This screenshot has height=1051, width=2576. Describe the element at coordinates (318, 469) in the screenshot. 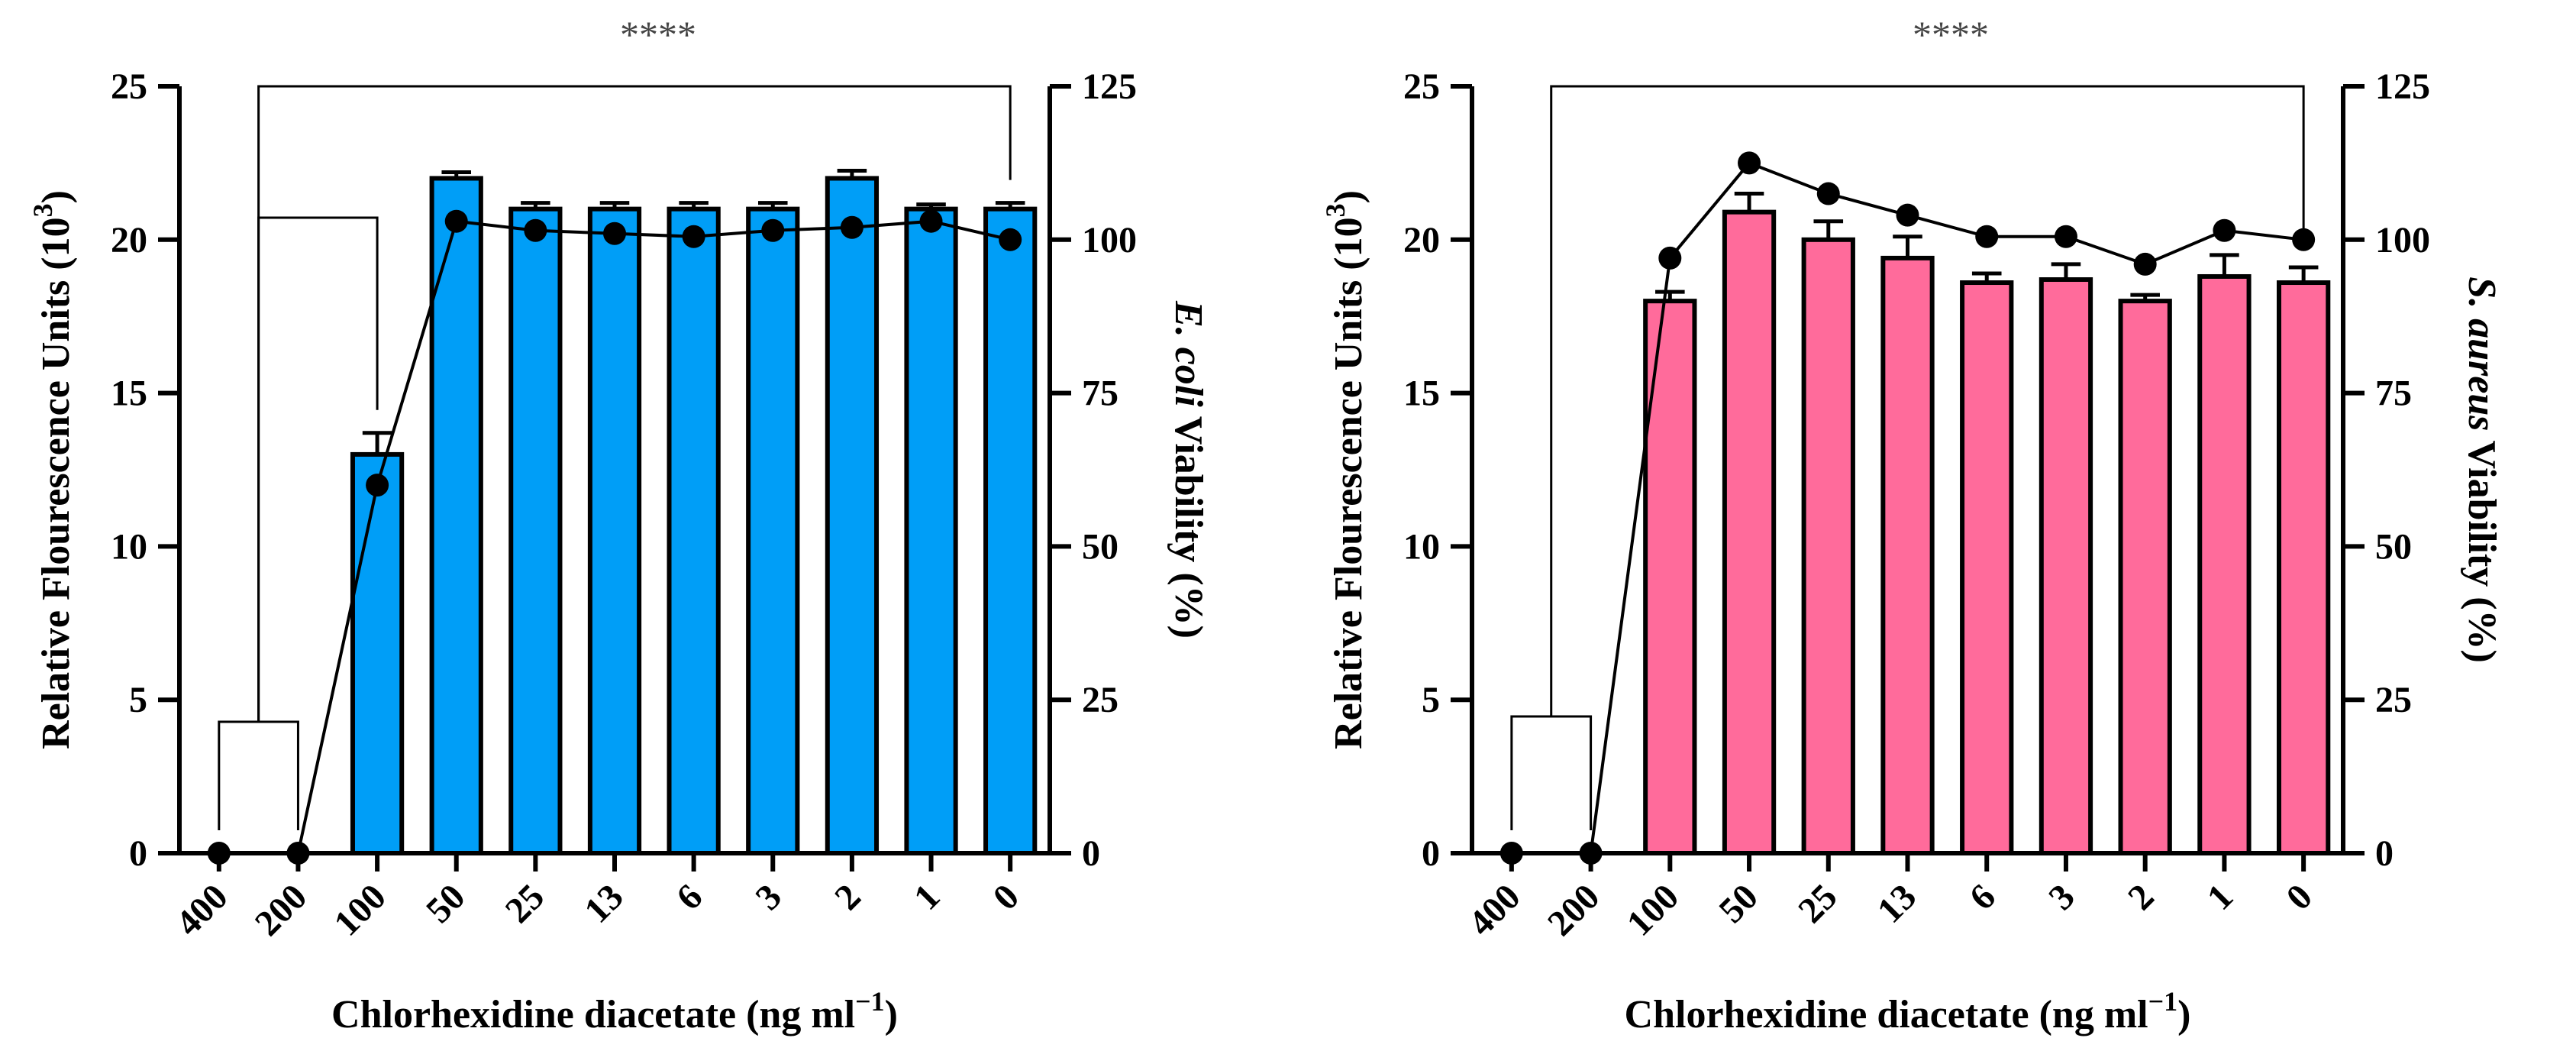

I see `inner-bracket` at that location.